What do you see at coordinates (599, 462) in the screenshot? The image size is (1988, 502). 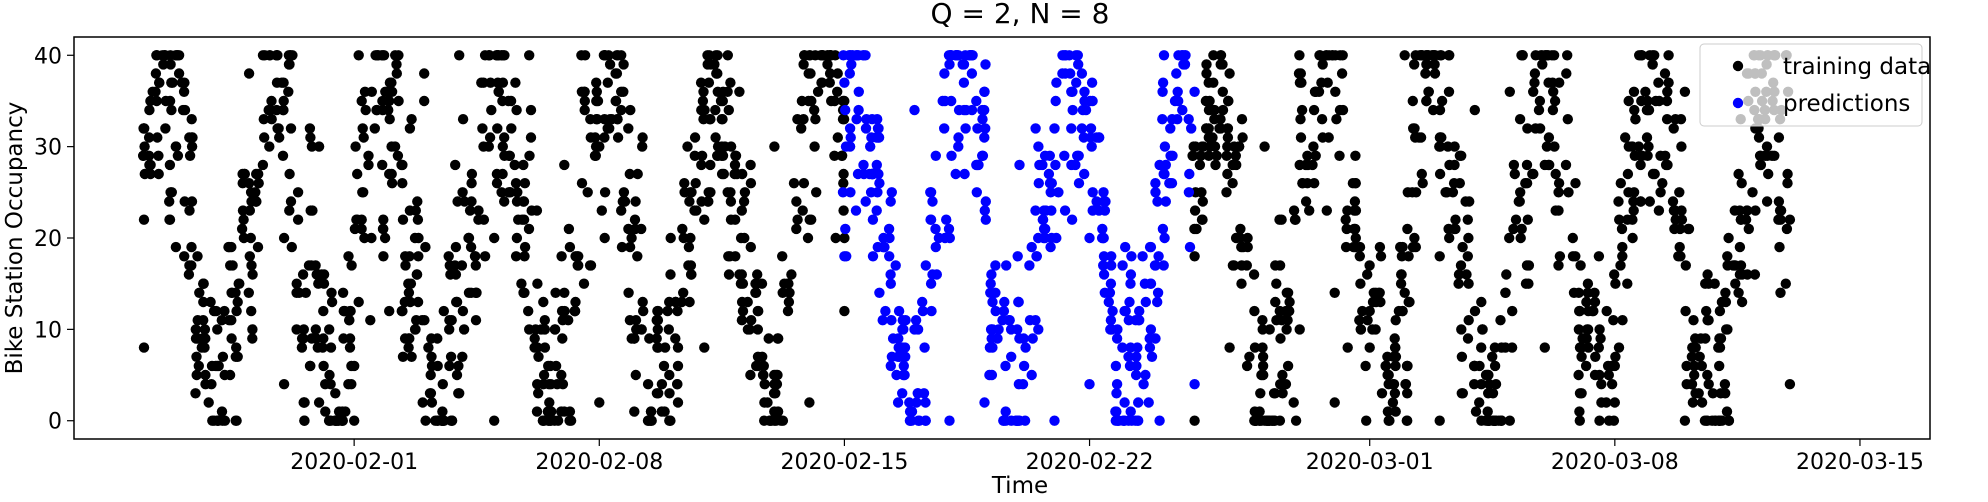 I see `x-tick-label: 2020-02-08` at bounding box center [599, 462].